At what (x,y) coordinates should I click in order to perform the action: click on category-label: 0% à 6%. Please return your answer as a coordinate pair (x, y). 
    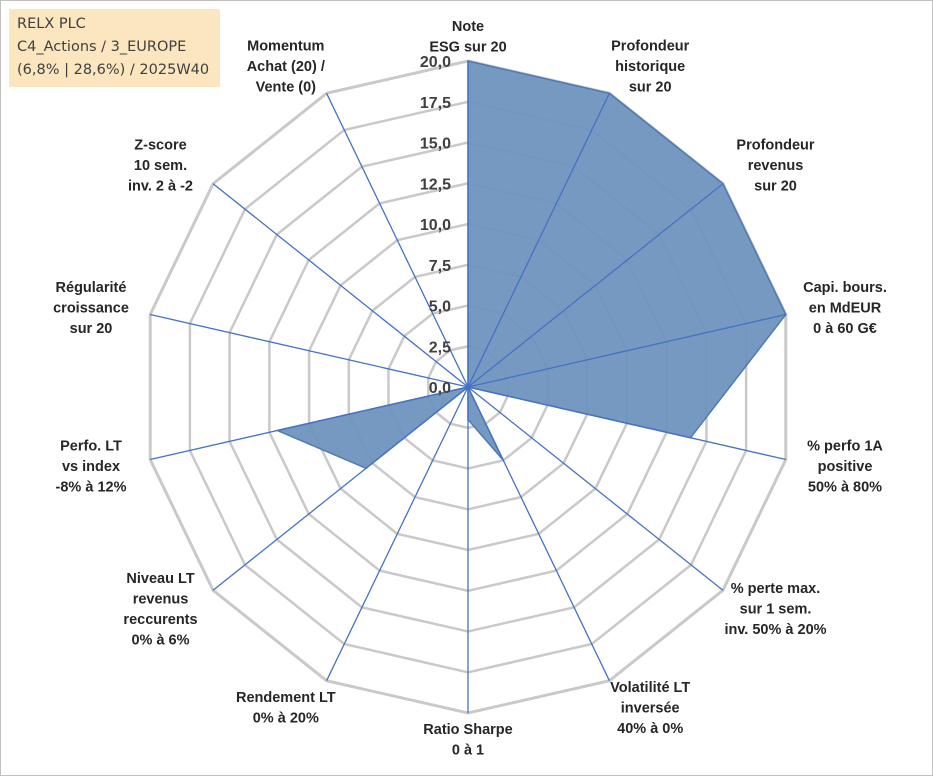
    Looking at the image, I should click on (160, 641).